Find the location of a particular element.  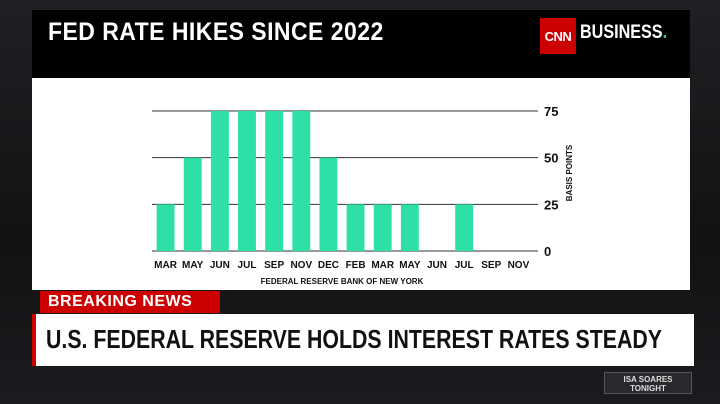

business-text: BUSINESS is located at coordinates (621, 32).